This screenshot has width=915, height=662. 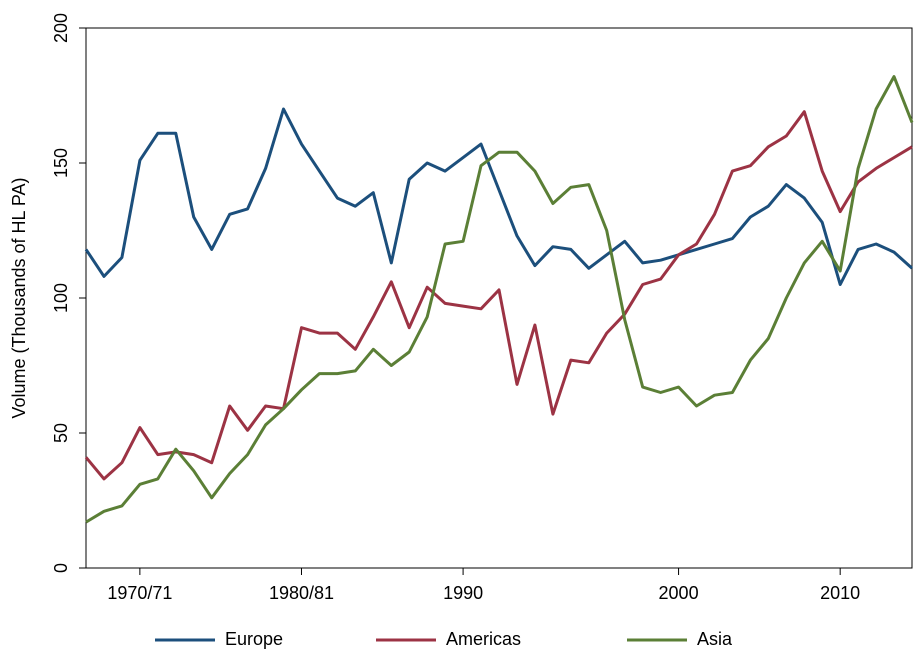 I want to click on x-tick-label: 2010, so click(x=840, y=593).